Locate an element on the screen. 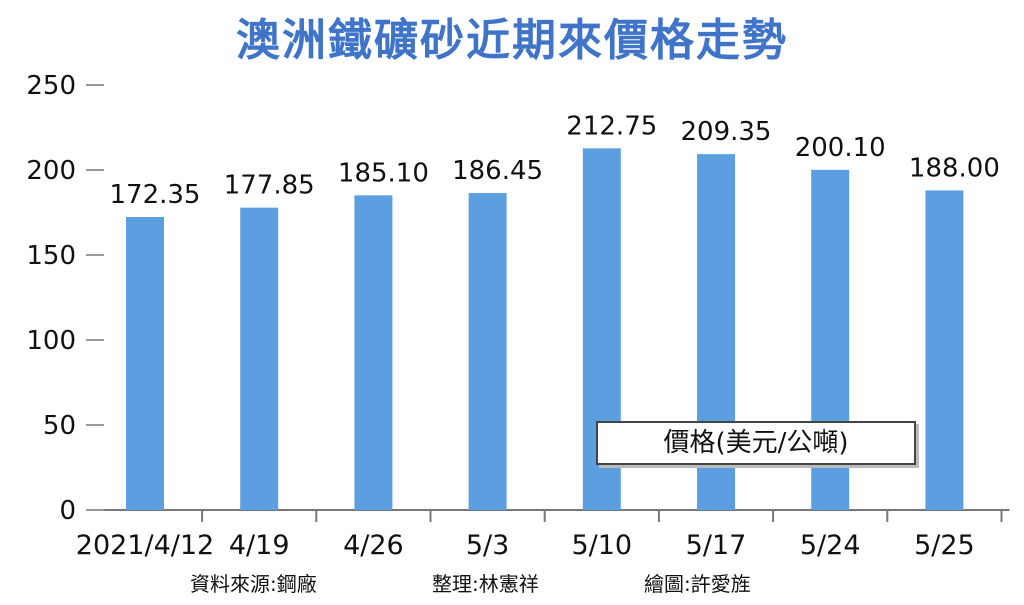  category-label: 4/26 is located at coordinates (373, 545).